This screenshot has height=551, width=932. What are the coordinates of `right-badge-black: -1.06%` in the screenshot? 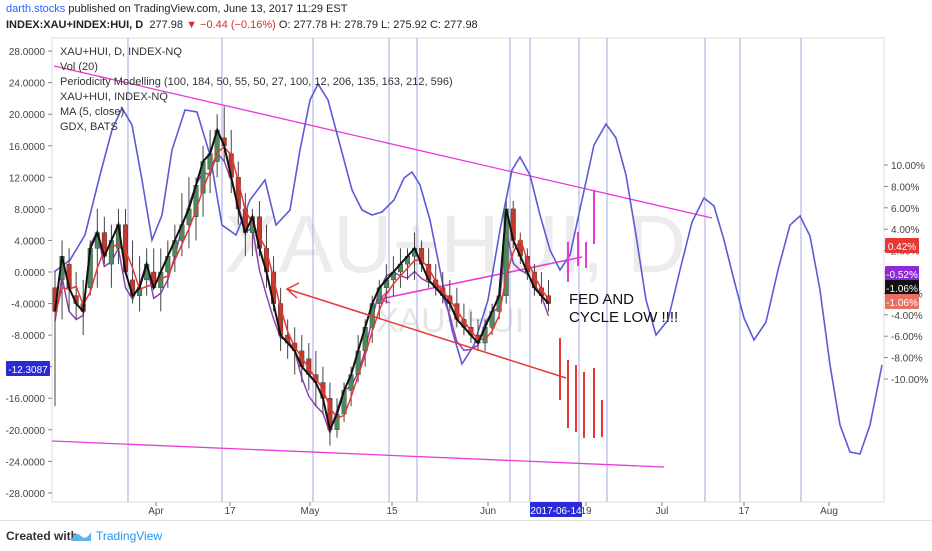 It's located at (902, 287).